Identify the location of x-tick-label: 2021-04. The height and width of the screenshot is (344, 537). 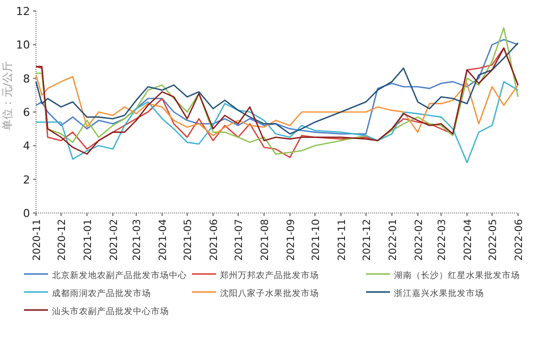
(164, 240).